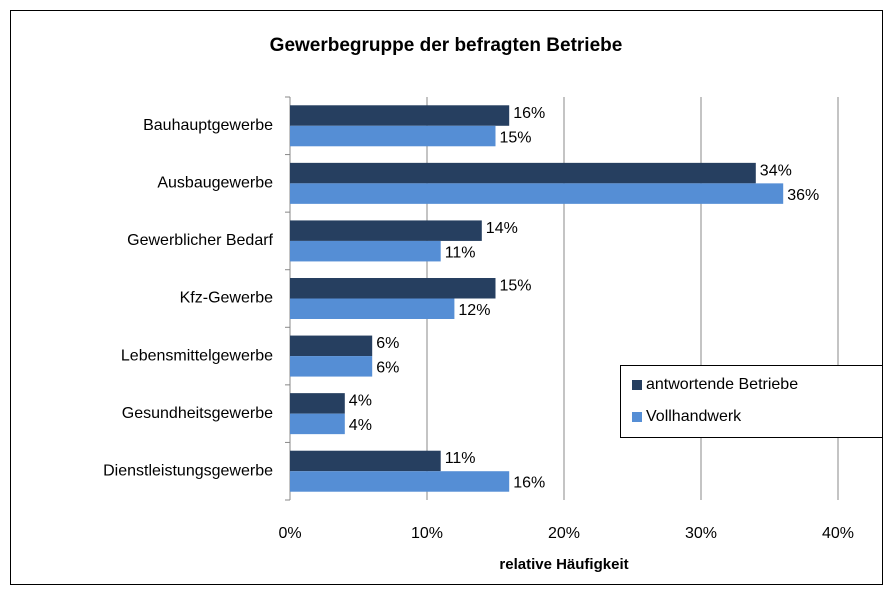  What do you see at coordinates (200, 240) in the screenshot?
I see `y-tick-label: Gewerblicher Bedarf` at bounding box center [200, 240].